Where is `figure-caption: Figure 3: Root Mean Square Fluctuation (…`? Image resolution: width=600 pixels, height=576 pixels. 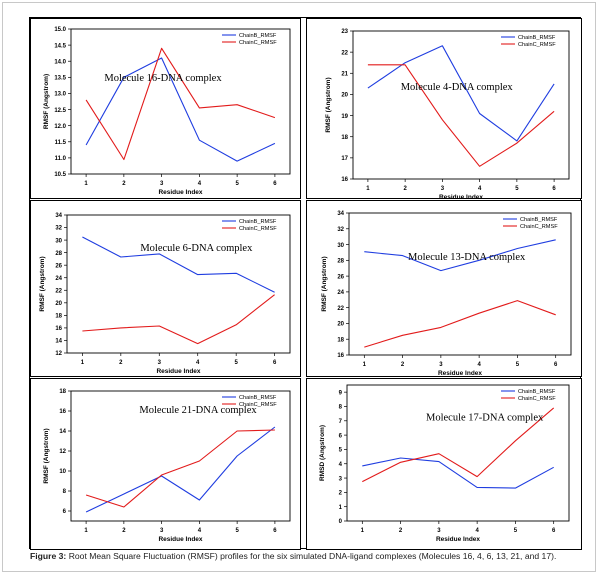 figure-caption: Figure 3: Root Mean Square Fluctuation (… is located at coordinates (310, 556).